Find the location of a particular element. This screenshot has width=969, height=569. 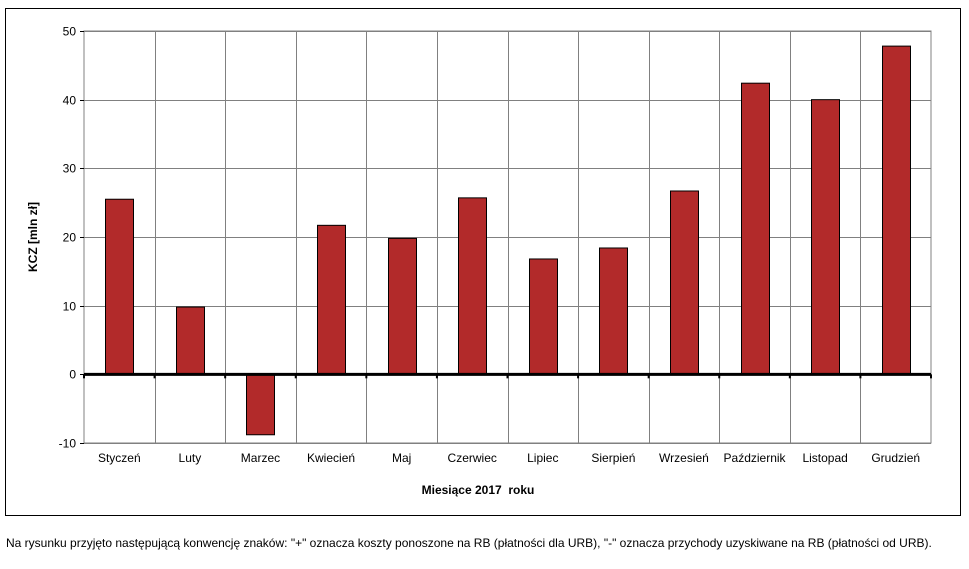

x-tick-label: Maj is located at coordinates (401, 458).